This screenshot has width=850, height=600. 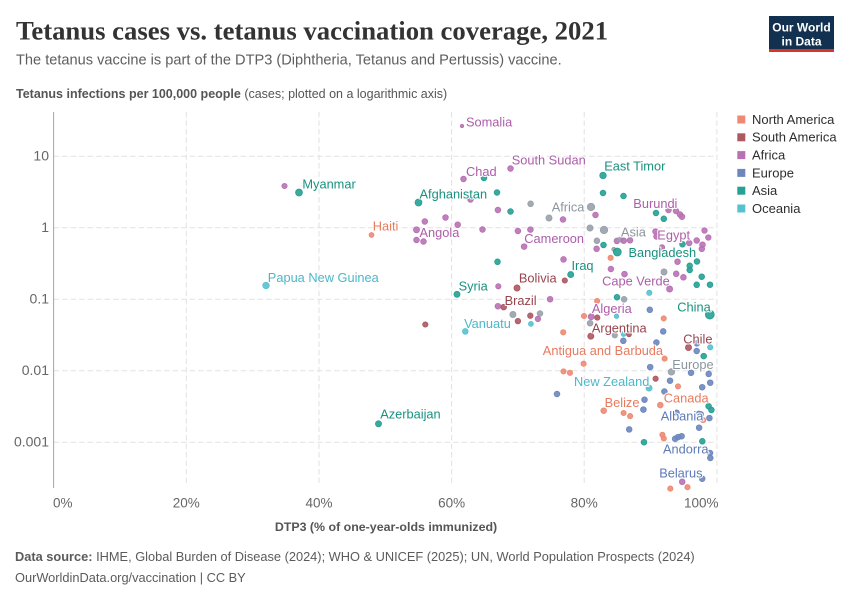 I want to click on svg-text: Chile, so click(x=697, y=339).